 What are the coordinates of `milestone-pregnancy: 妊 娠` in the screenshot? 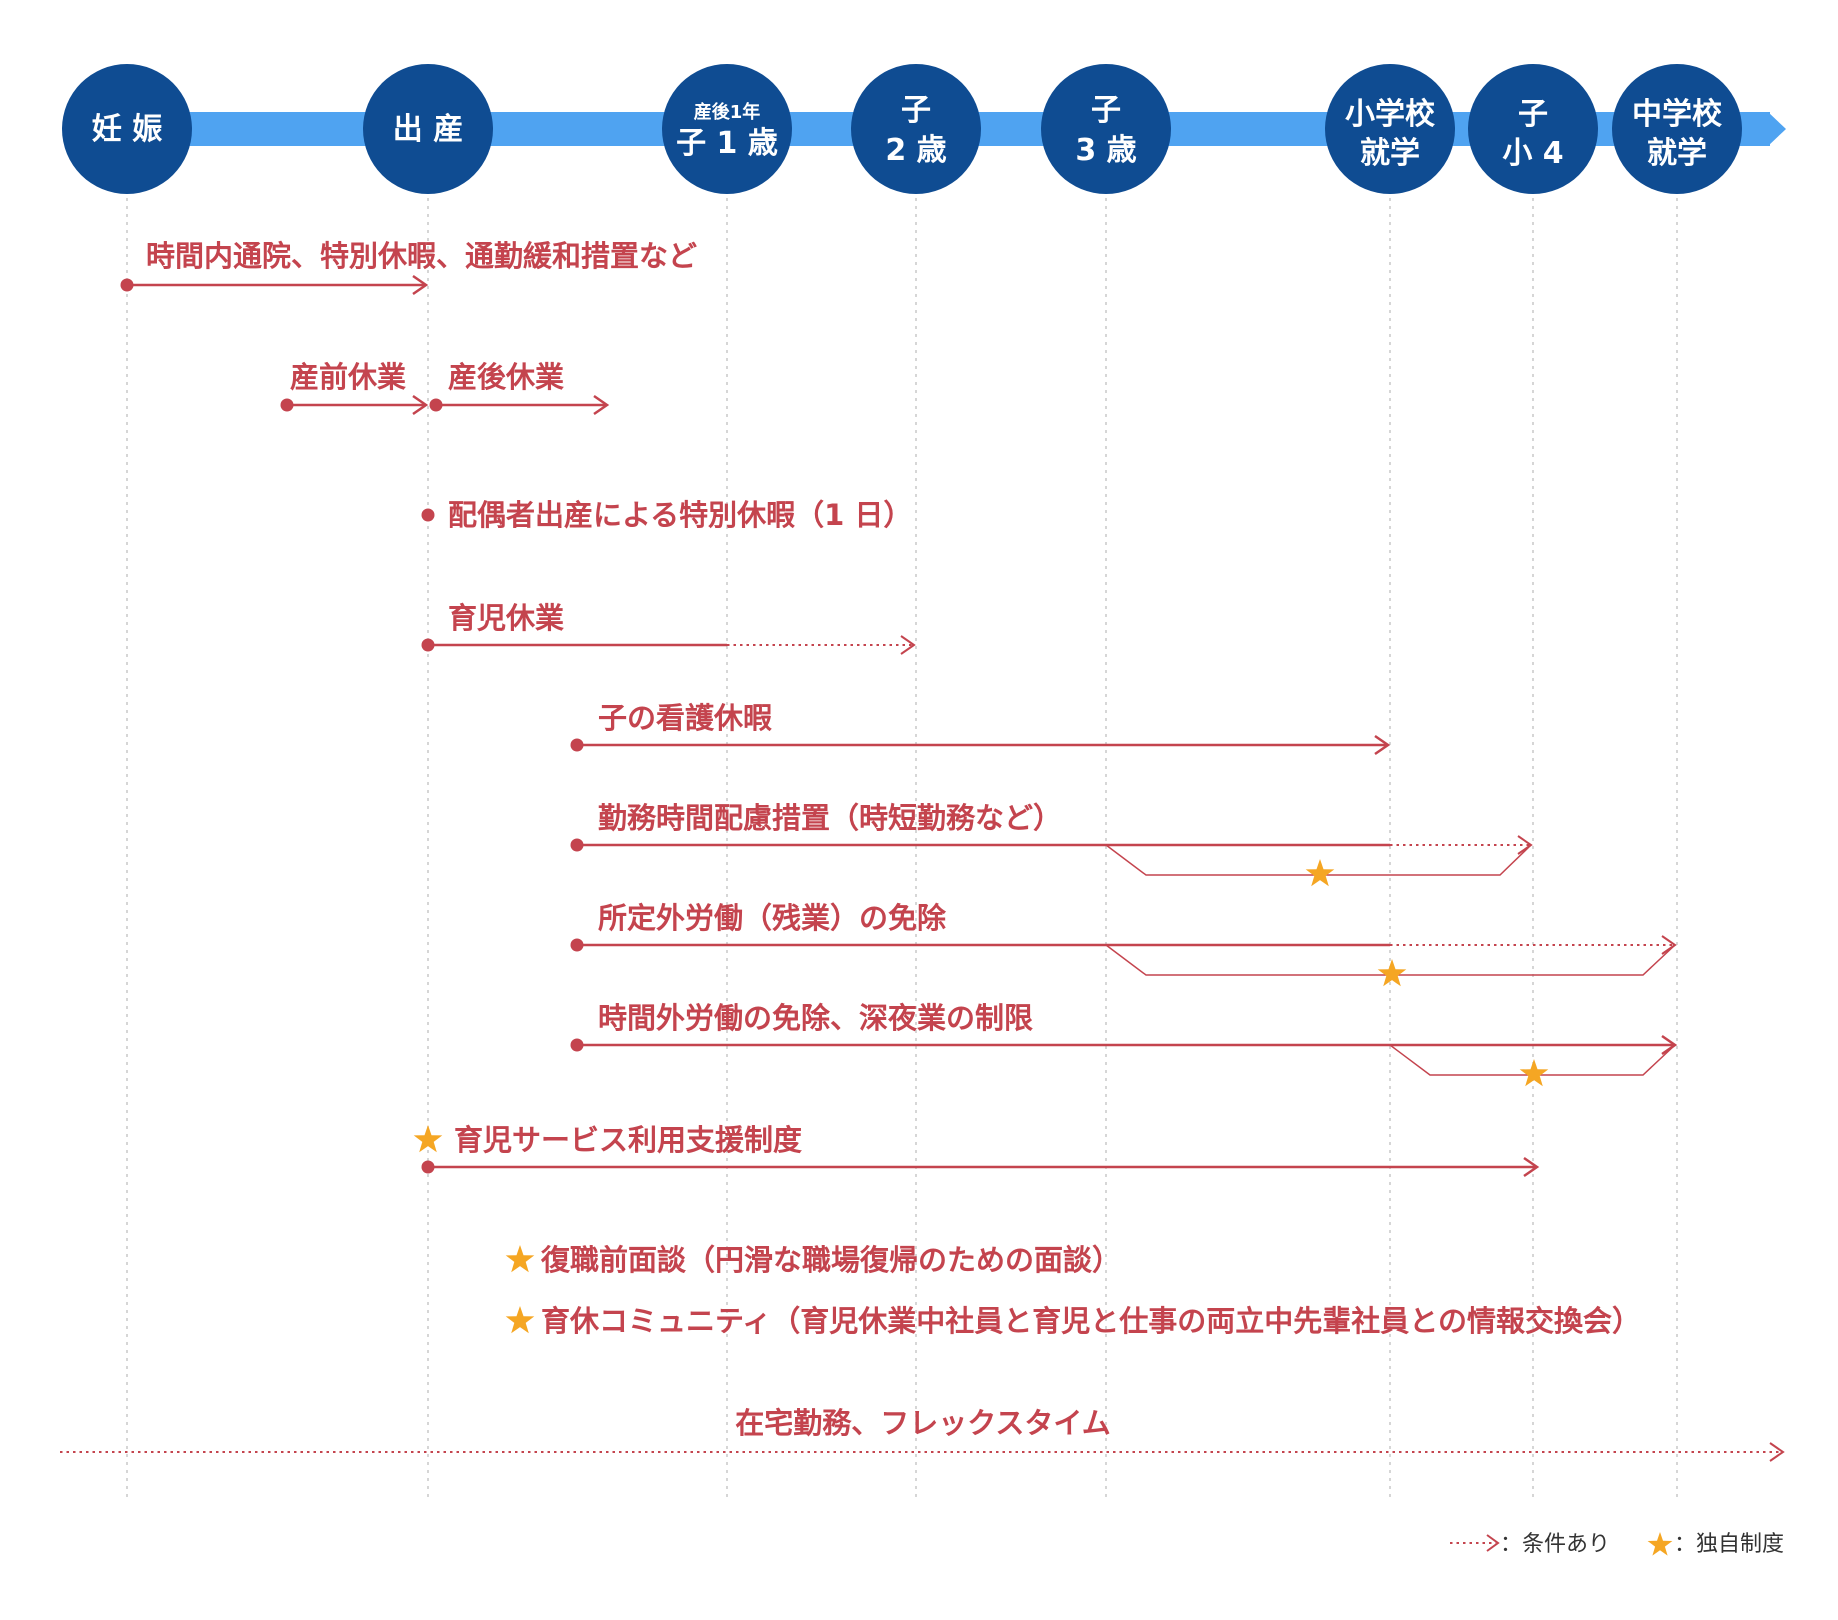 It's located at (127, 129).